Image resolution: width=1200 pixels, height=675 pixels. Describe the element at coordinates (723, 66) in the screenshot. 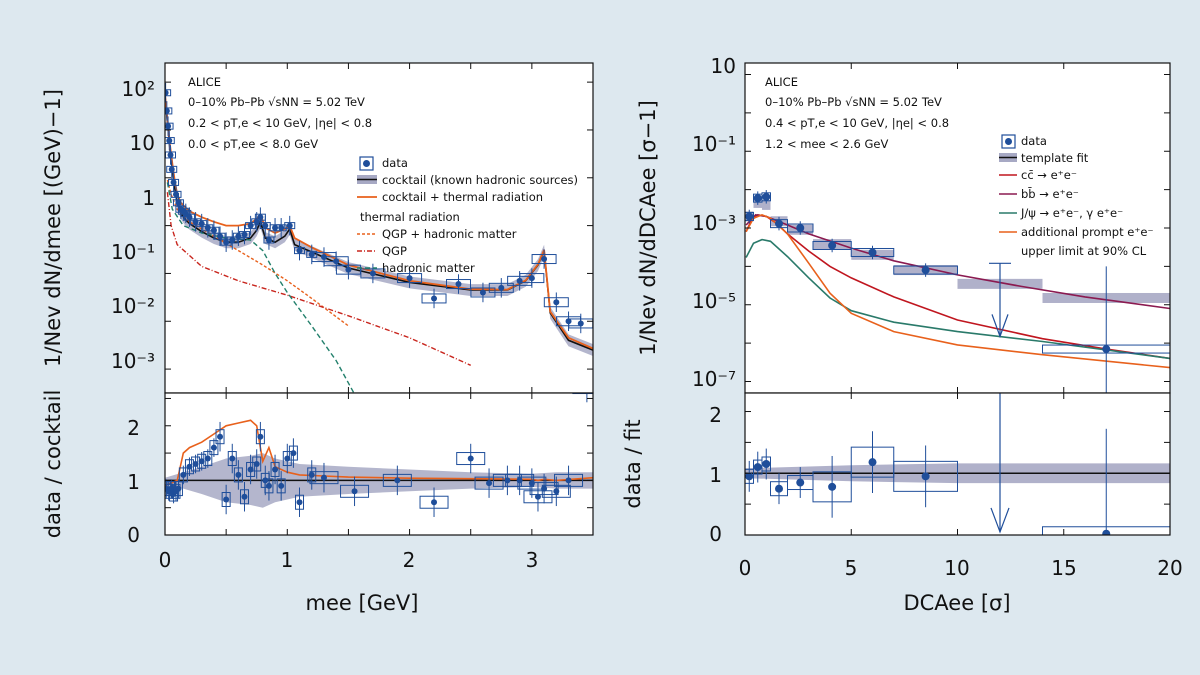

I see `right-ytick-1e1: 10` at that location.